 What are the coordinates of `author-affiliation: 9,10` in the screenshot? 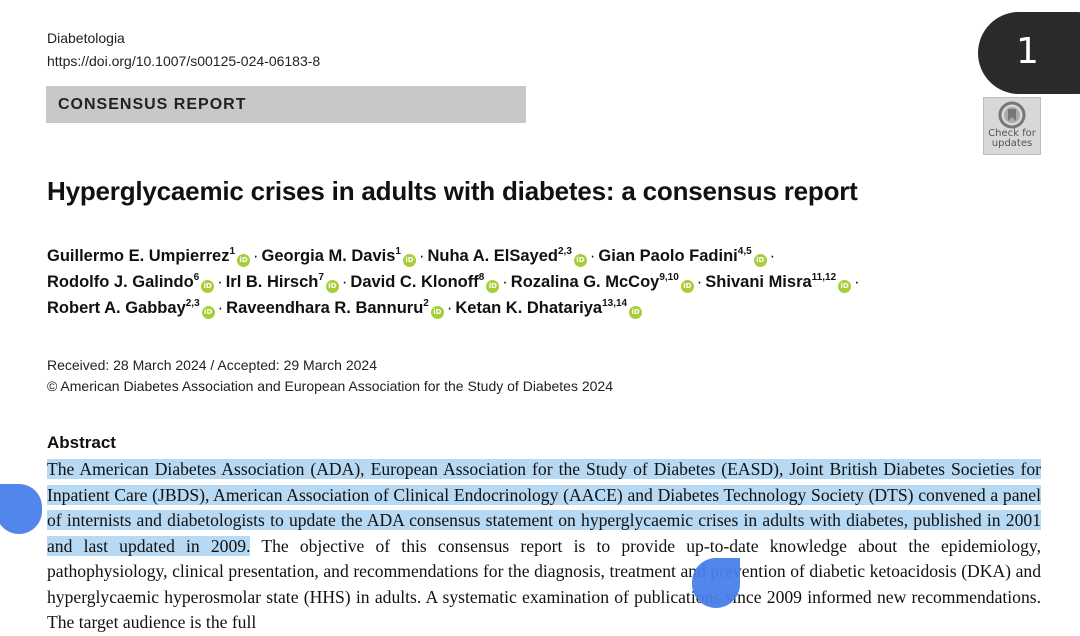 It's located at (669, 277).